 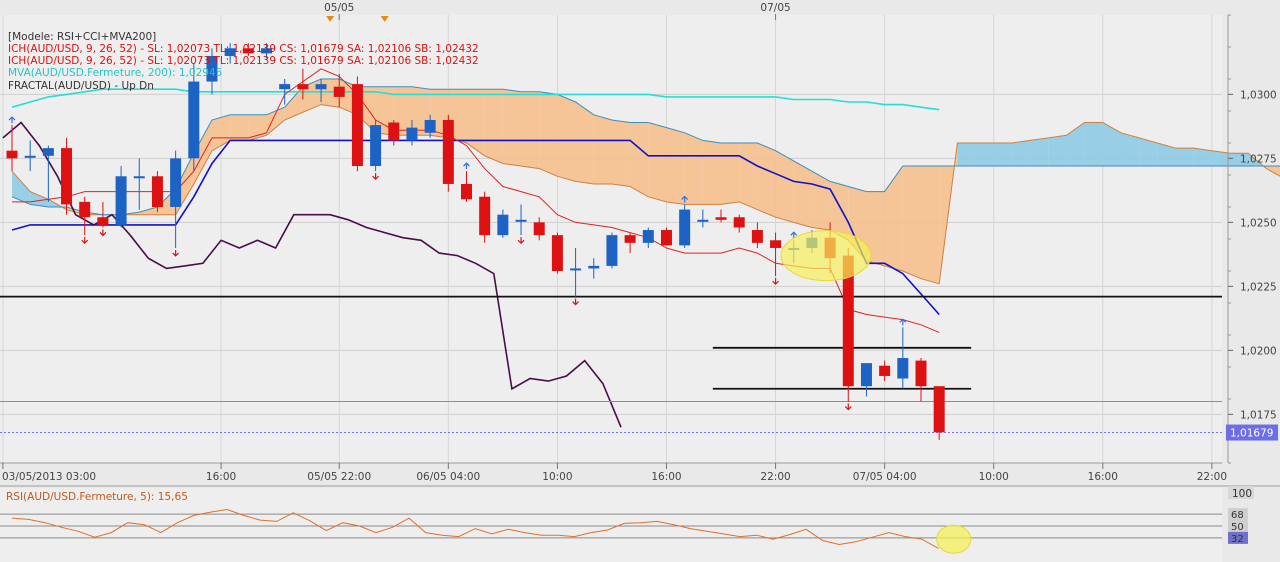 I want to click on highlight-ichimoku-cross, so click(x=826, y=256).